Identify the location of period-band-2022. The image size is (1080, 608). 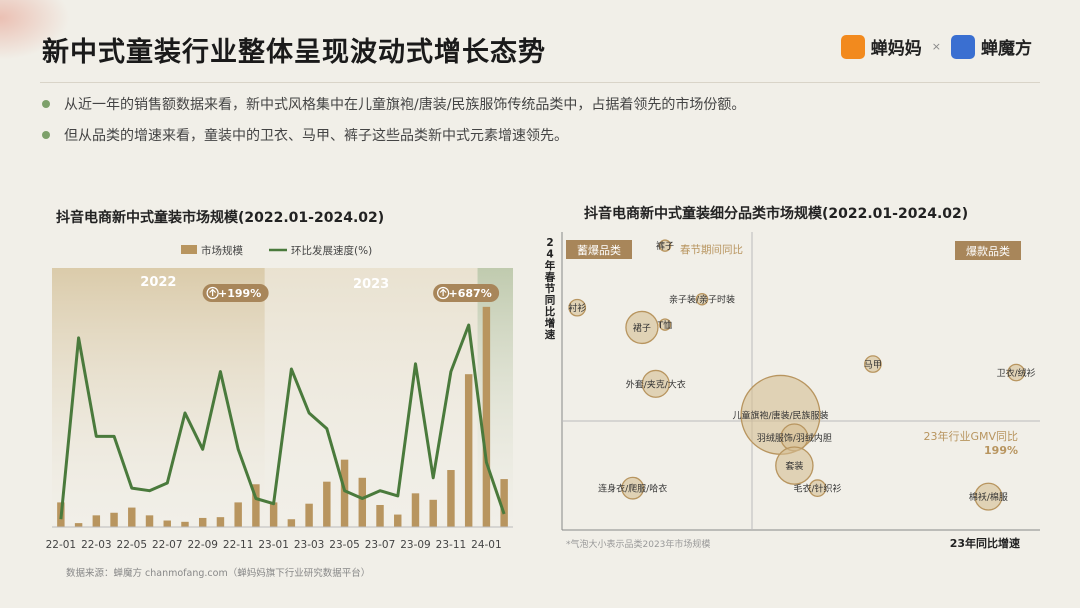
(158, 397).